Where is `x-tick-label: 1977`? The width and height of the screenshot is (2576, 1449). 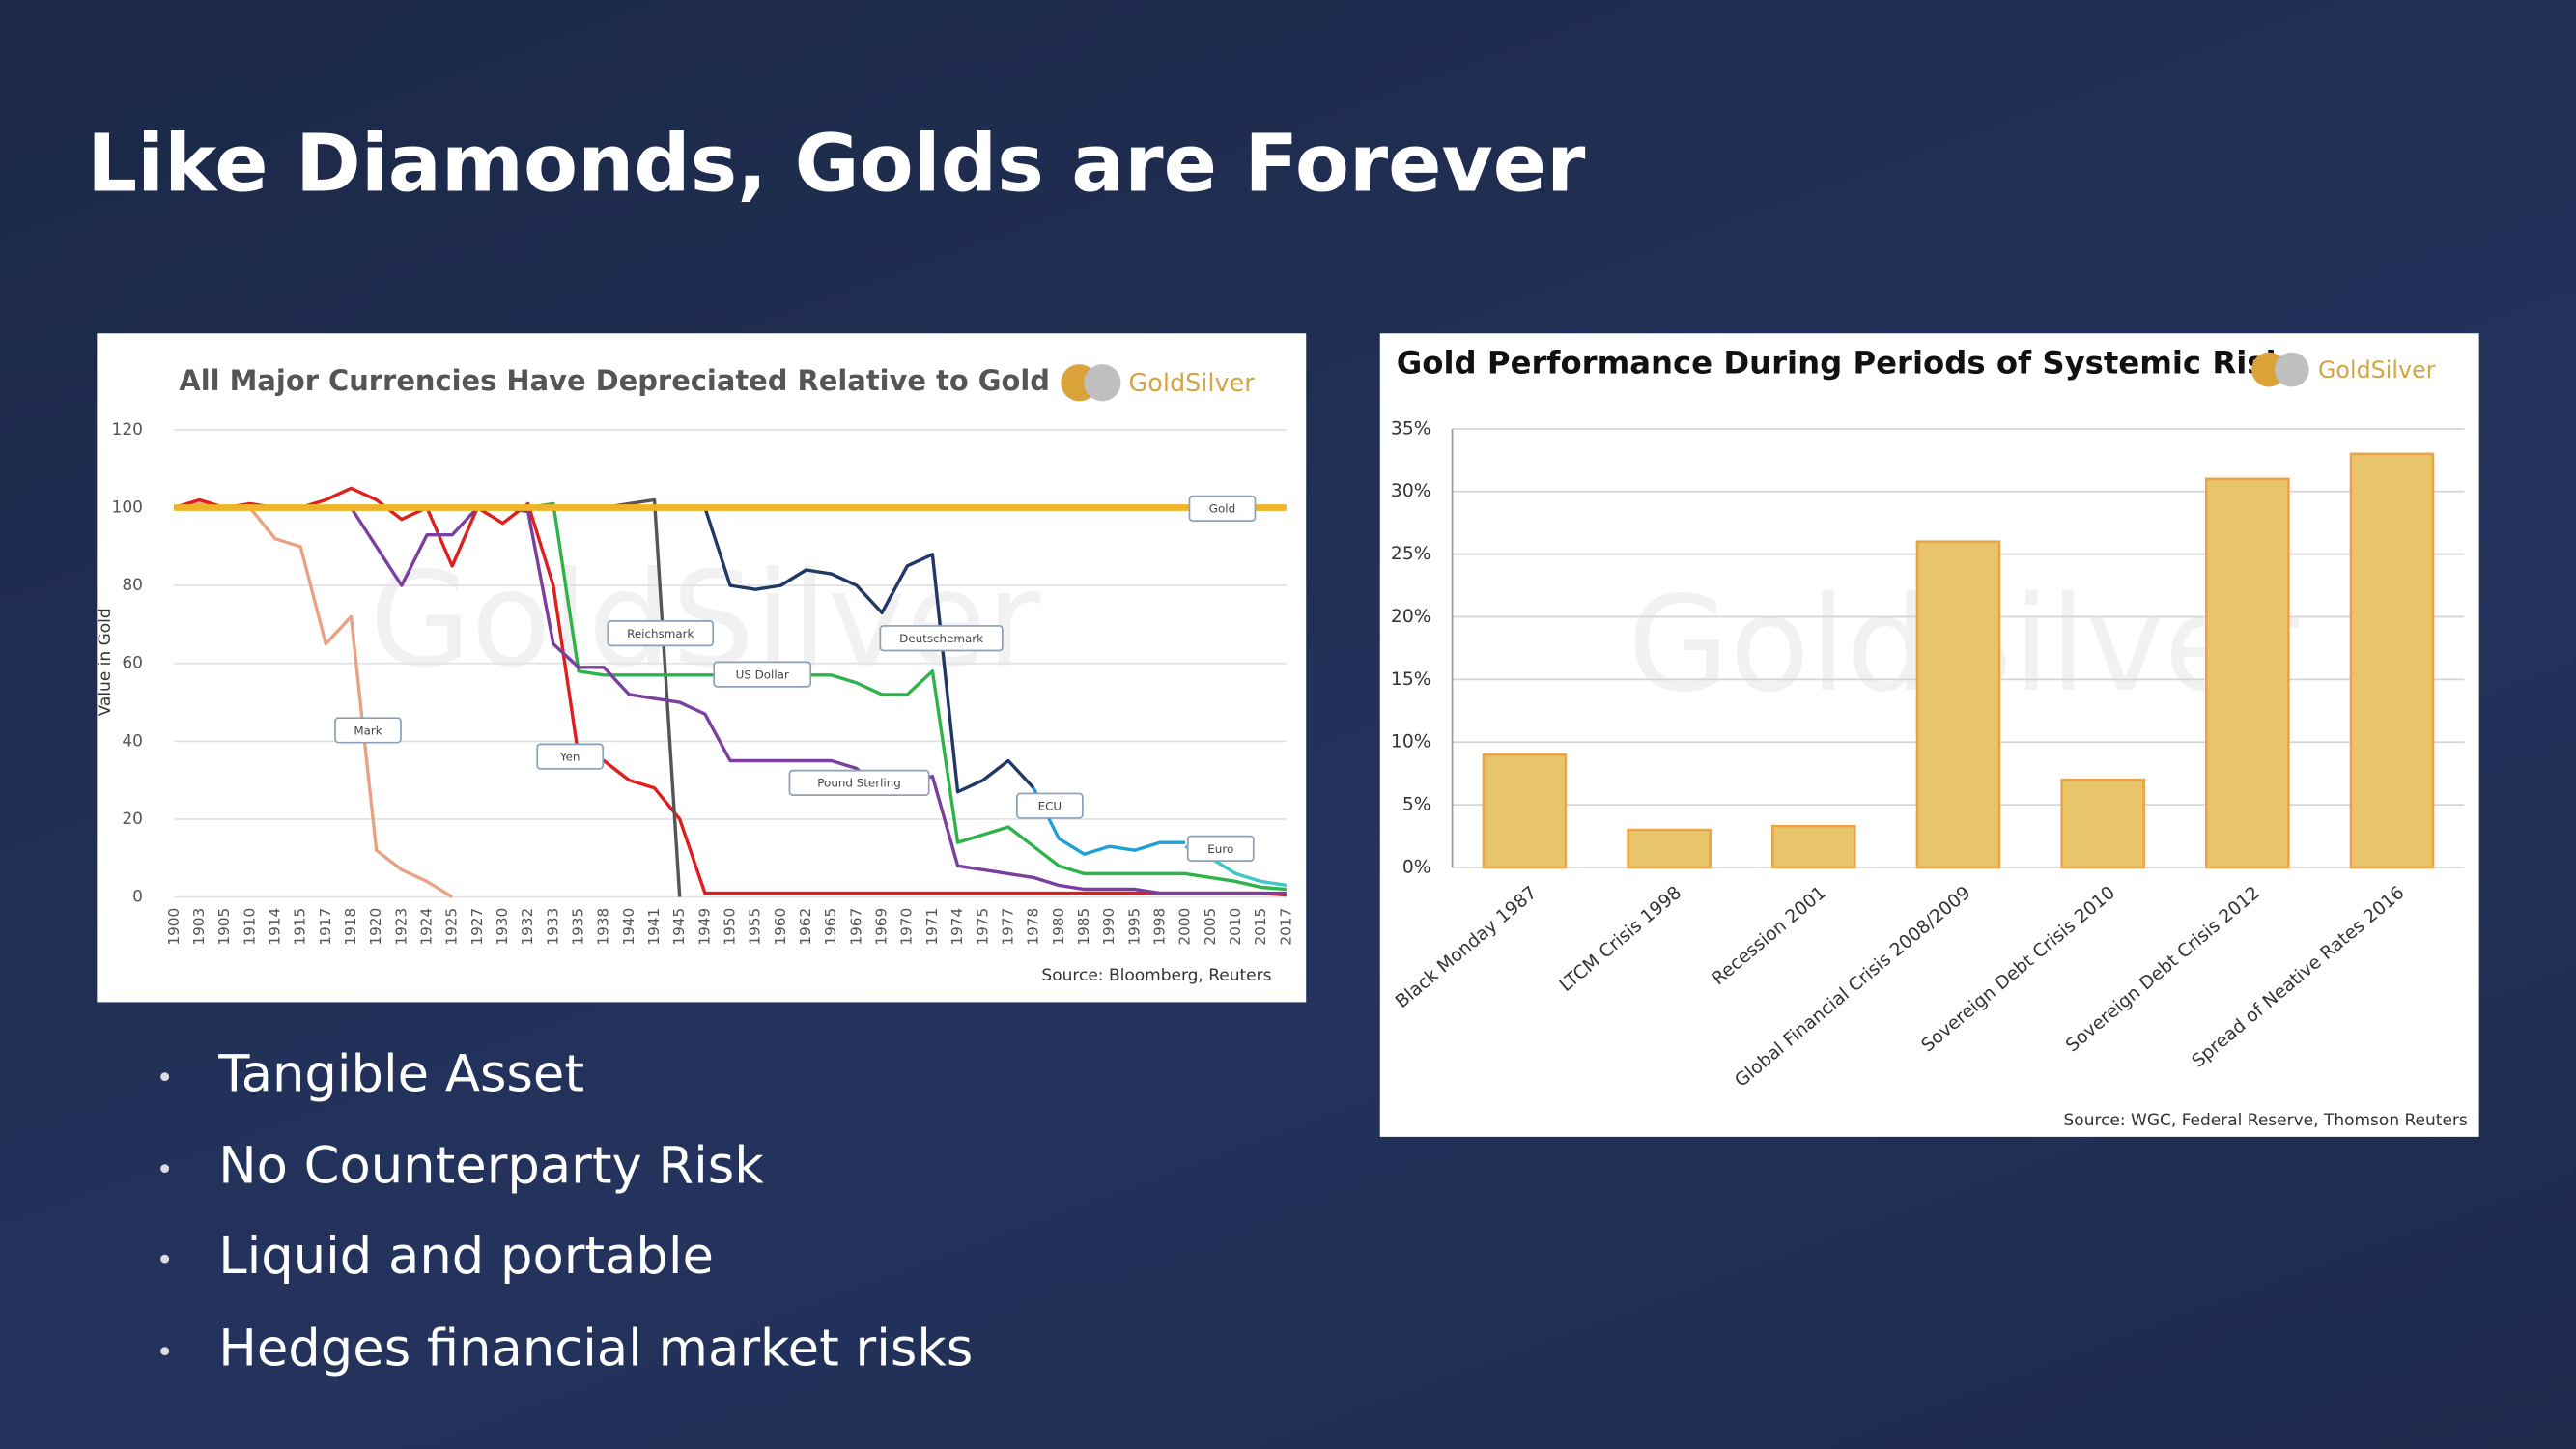 x-tick-label: 1977 is located at coordinates (1008, 927).